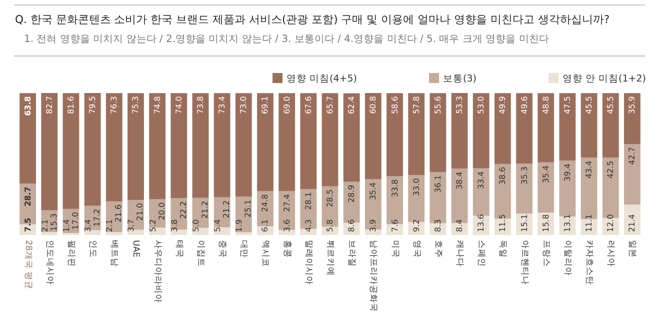 Image resolution: width=659 pixels, height=335 pixels. I want to click on x-tick-label: 대만, so click(243, 249).